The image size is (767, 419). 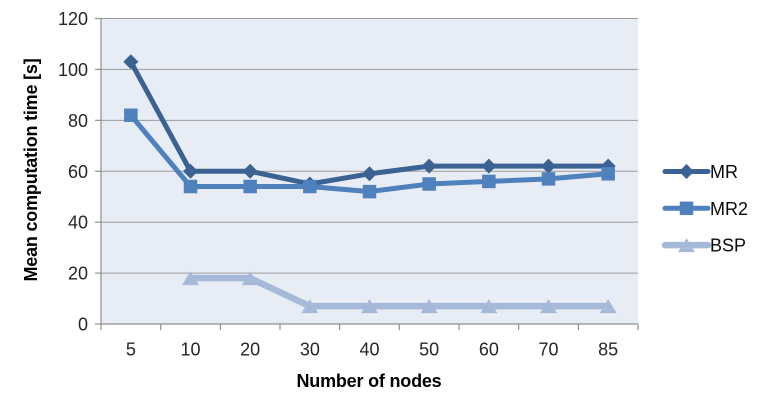 I want to click on x-tick-label: 60, so click(x=489, y=350).